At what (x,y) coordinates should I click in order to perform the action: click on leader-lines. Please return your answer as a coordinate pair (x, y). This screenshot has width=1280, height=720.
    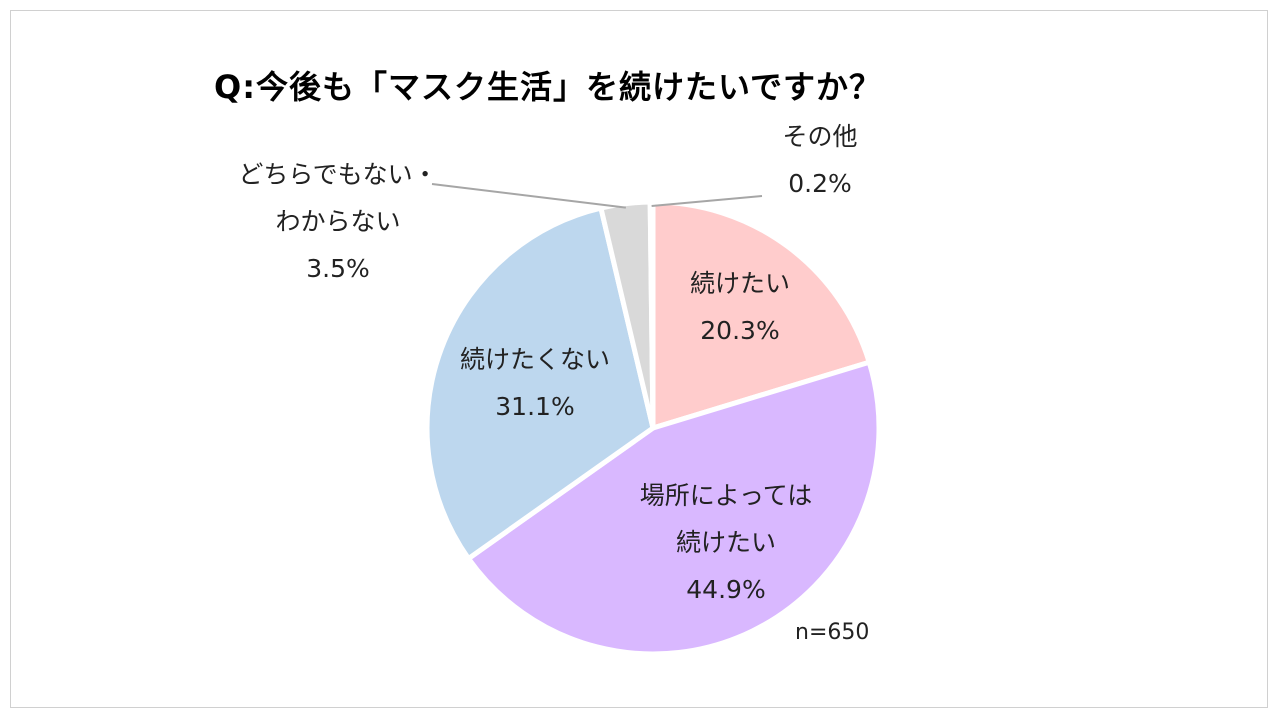
    Looking at the image, I should click on (597, 196).